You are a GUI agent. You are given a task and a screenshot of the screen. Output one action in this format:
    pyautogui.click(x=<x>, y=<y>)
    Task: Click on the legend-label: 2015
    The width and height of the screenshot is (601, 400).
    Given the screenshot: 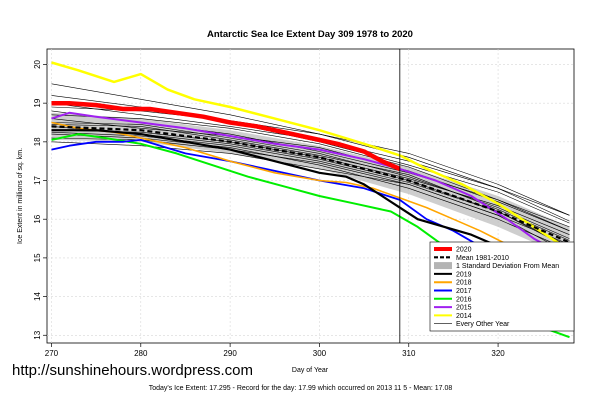 What is the action you would take?
    pyautogui.click(x=464, y=308)
    